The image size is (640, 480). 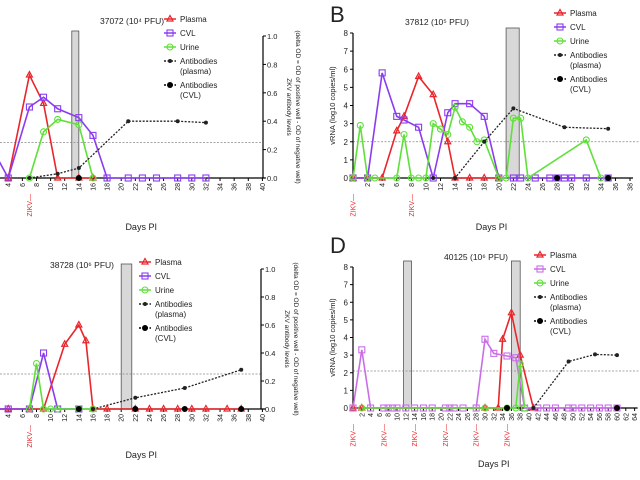 What do you see at coordinates (346, 124) in the screenshot?
I see `y-tick-label: 3` at bounding box center [346, 124].